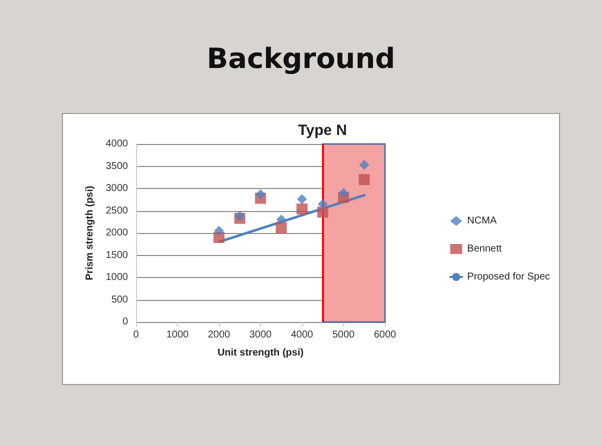 The height and width of the screenshot is (445, 602). I want to click on y-tick-label: 1500, so click(117, 255).